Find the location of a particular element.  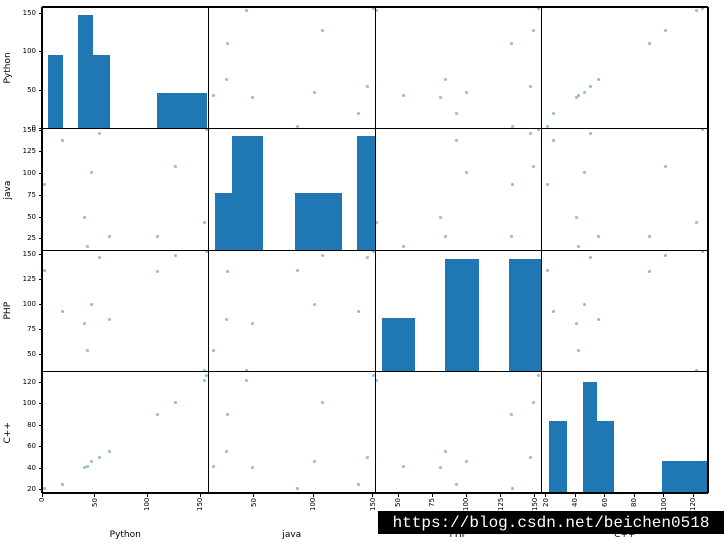

x-tick-label: 50 is located at coordinates (398, 509).